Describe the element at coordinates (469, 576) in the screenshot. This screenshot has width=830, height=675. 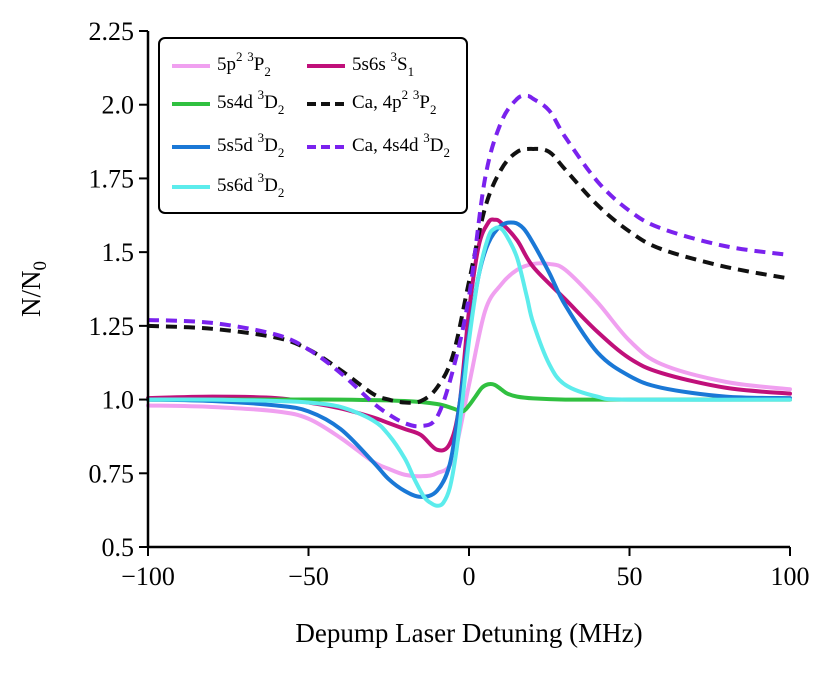
I see `x-tick-label: 0` at that location.